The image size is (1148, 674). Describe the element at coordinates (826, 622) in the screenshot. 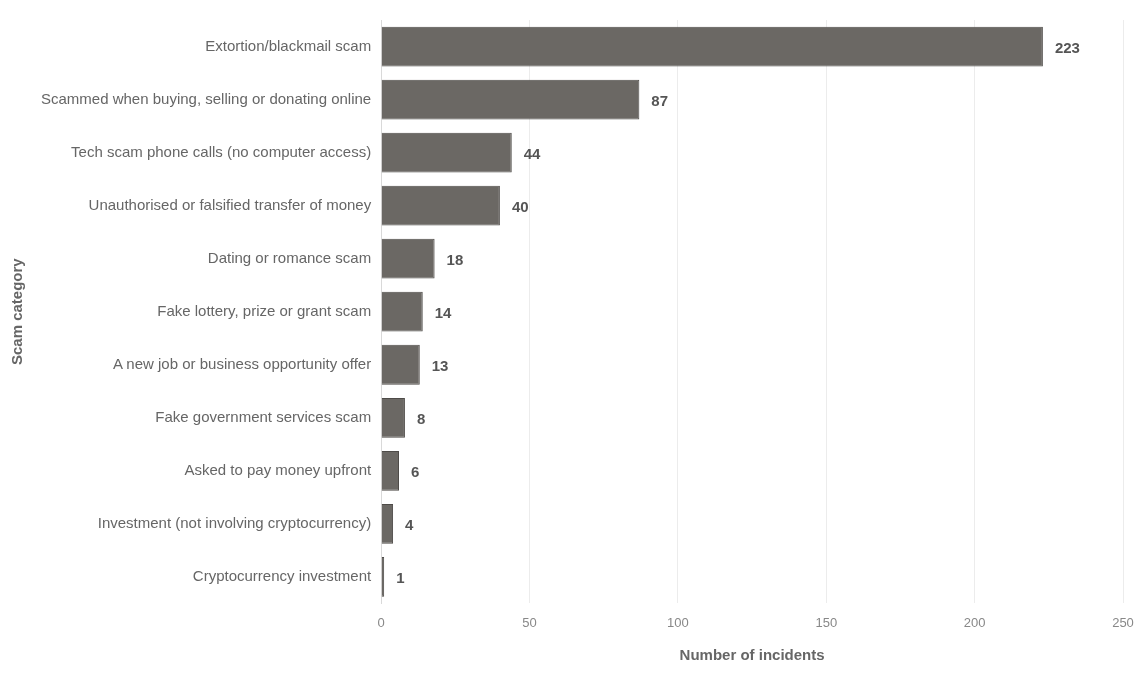

I see `x-tick-label: 150` at that location.